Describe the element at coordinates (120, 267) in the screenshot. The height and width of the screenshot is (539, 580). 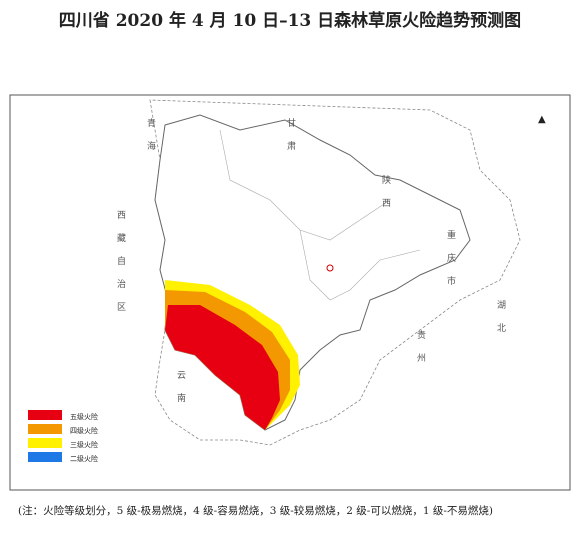
I see `region-label: 西藏自治区` at that location.